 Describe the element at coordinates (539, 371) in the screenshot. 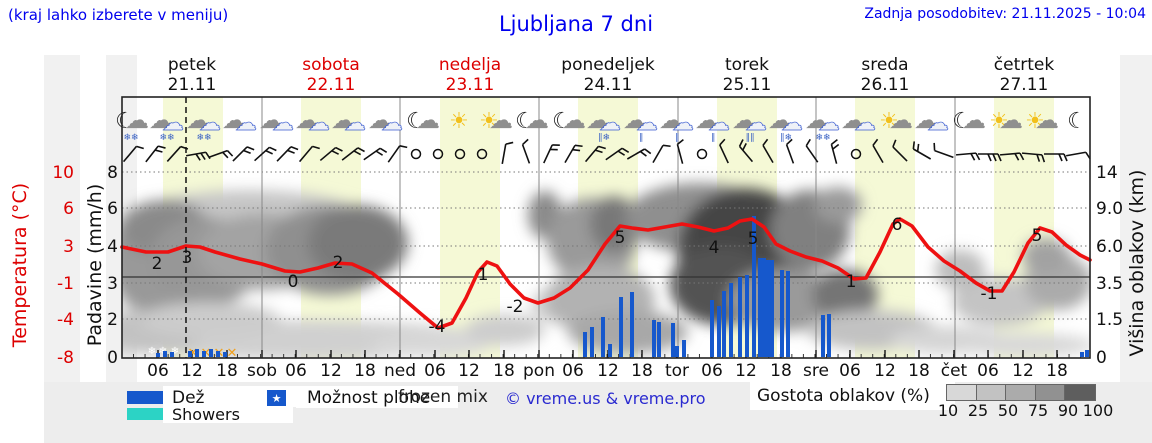

I see `x-axis-label: pon` at that location.